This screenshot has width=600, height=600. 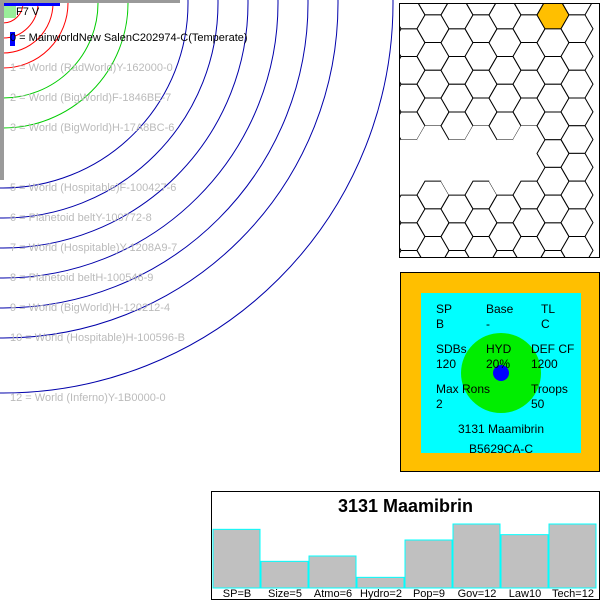 I want to click on bar-category-label: Atmo=6, so click(x=333, y=594).